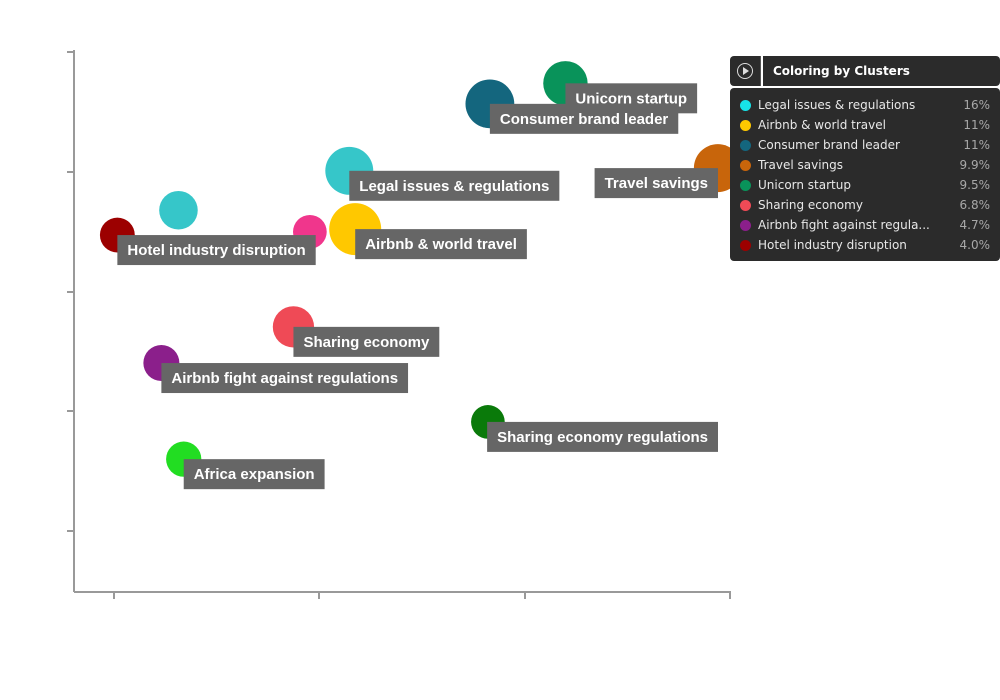  I want to click on bubble-label-text: Hotel industry disruption, so click(216, 250).